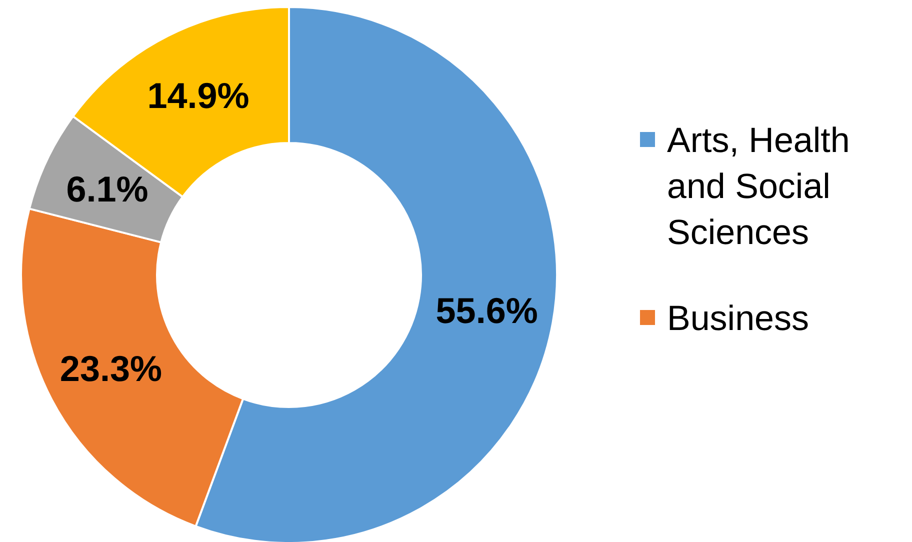  What do you see at coordinates (107, 189) in the screenshot?
I see `data-label: 6.1%` at bounding box center [107, 189].